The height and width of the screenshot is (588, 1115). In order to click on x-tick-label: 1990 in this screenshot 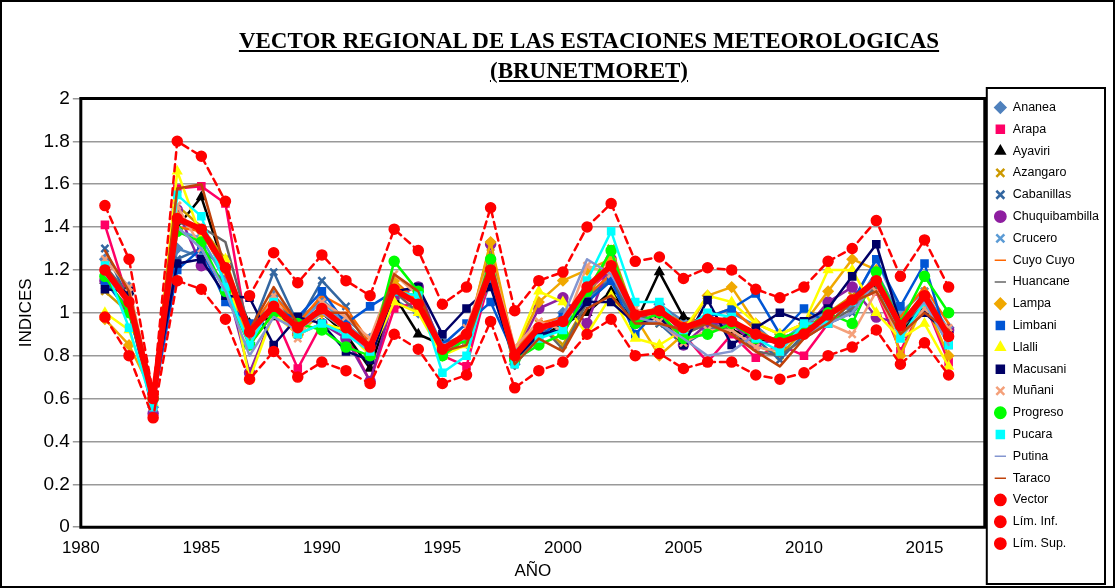, I will do `click(321, 548)`.